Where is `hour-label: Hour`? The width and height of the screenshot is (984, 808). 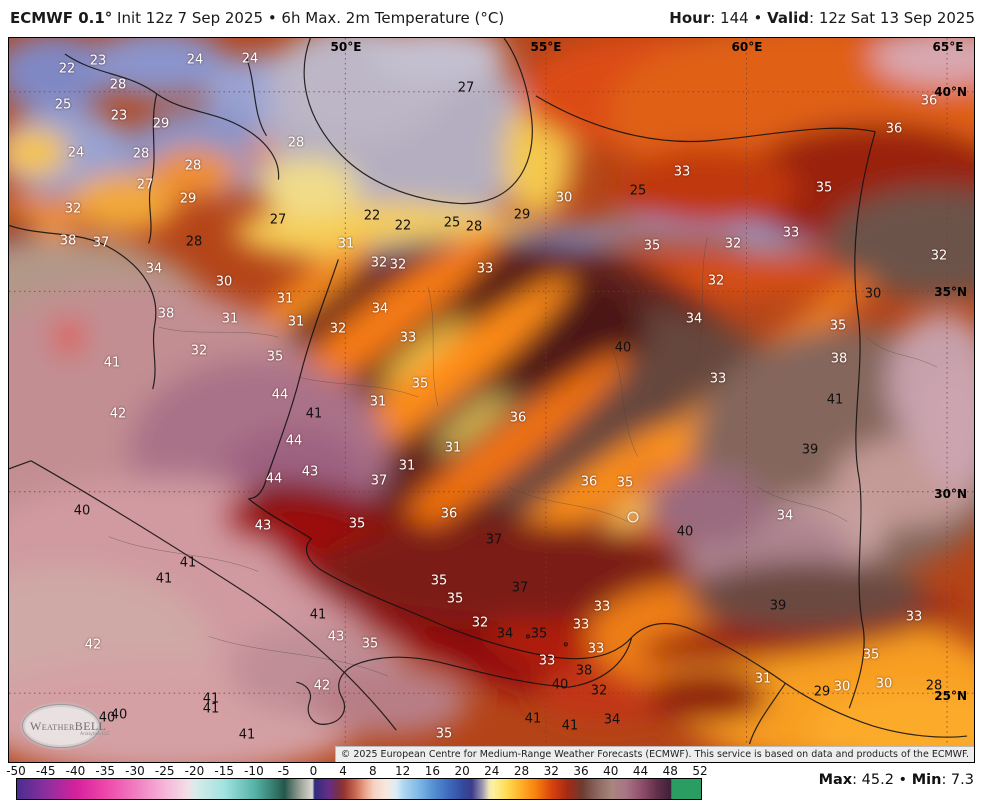
hour-label: Hour is located at coordinates (690, 18).